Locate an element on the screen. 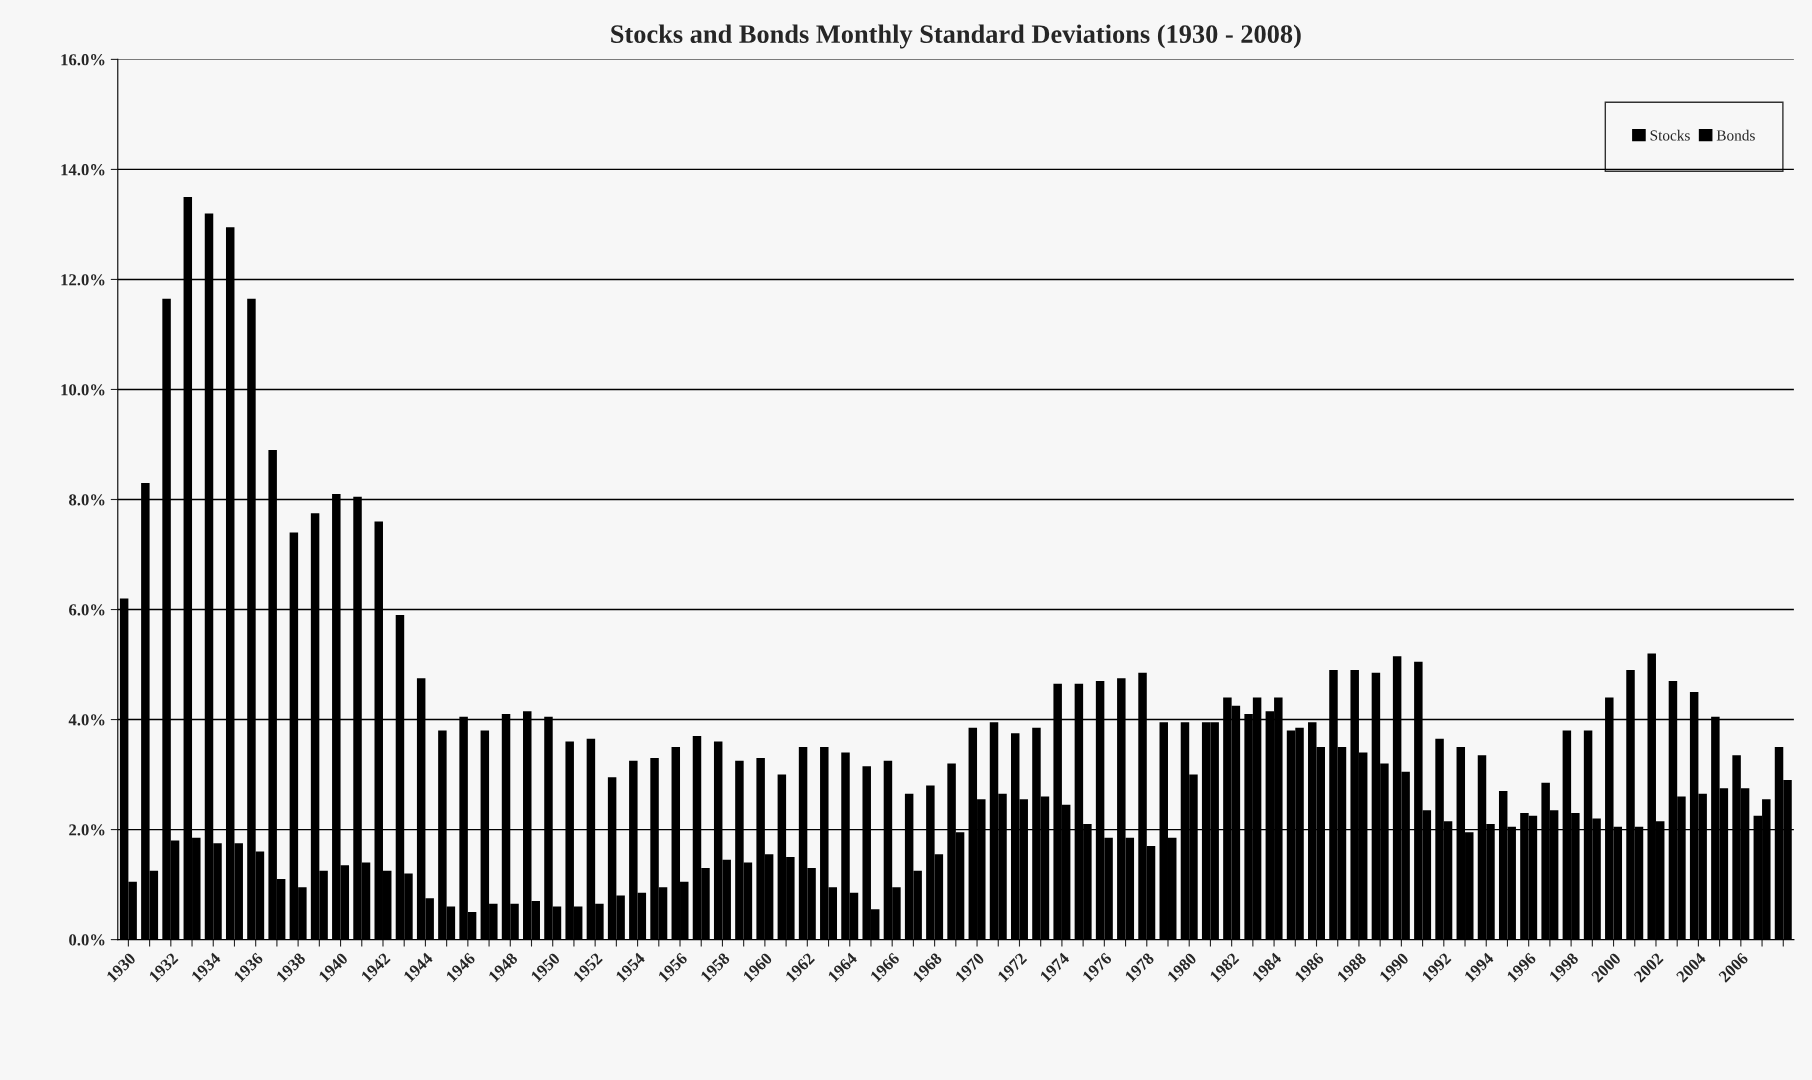  legend-label: Bonds is located at coordinates (1735, 135).